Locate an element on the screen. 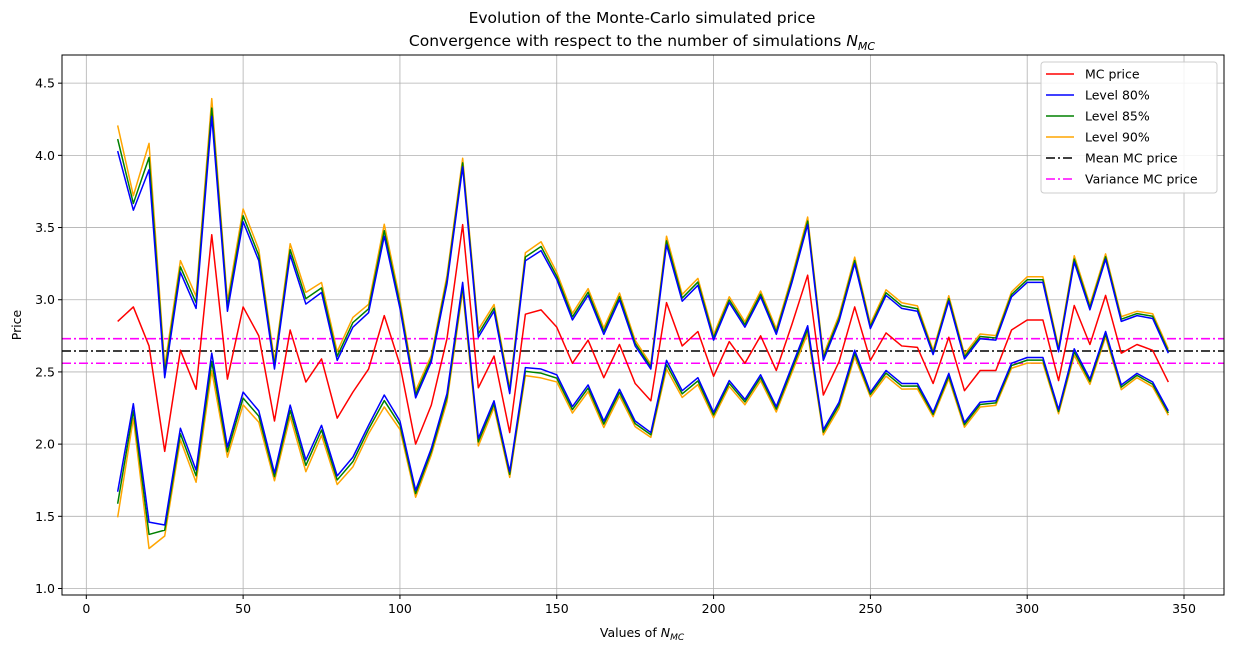 Image resolution: width=1233 pixels, height=651 pixels. chart-subtitle-math: N is located at coordinates (852, 41).